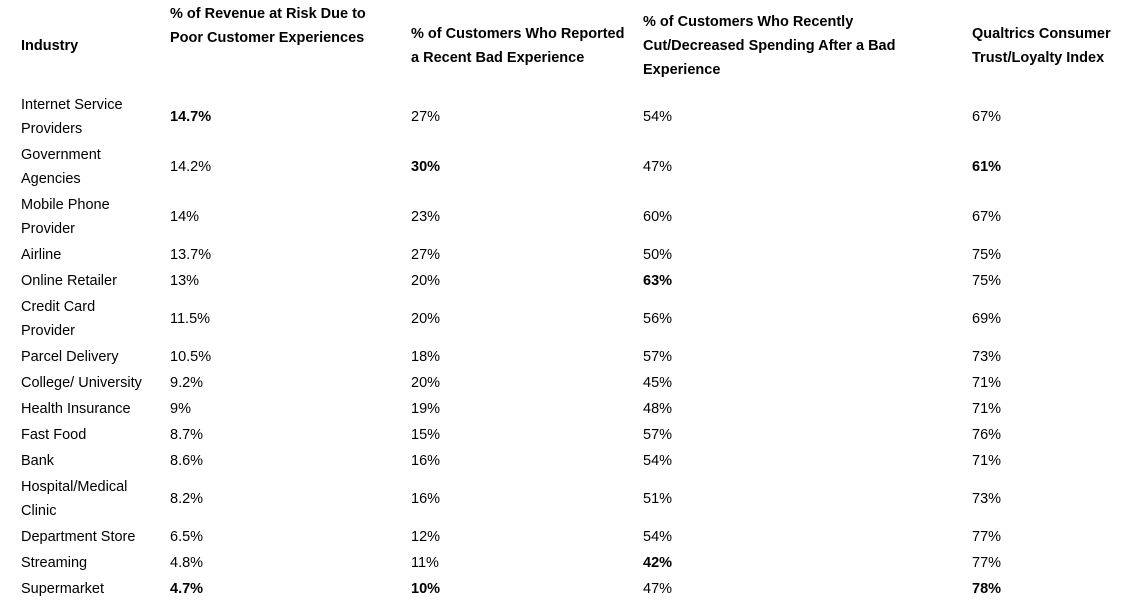 The width and height of the screenshot is (1125, 602). Describe the element at coordinates (567, 281) in the screenshot. I see `table-row: Online Retailer 13% 20% 63% 75%` at that location.